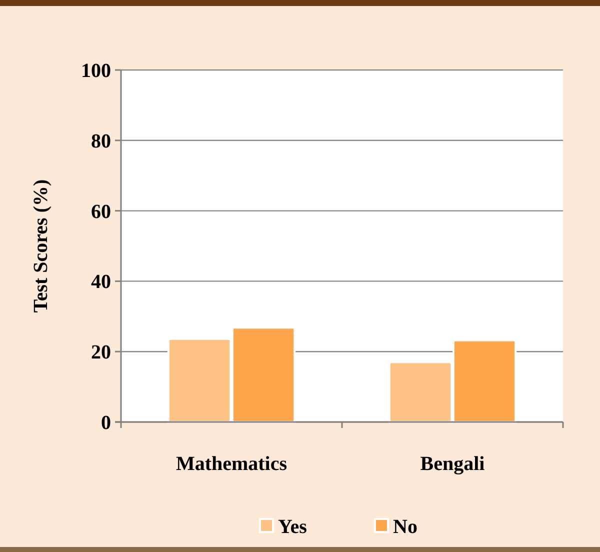 Image resolution: width=600 pixels, height=552 pixels. What do you see at coordinates (101, 211) in the screenshot?
I see `y-tick-label: 60` at bounding box center [101, 211].